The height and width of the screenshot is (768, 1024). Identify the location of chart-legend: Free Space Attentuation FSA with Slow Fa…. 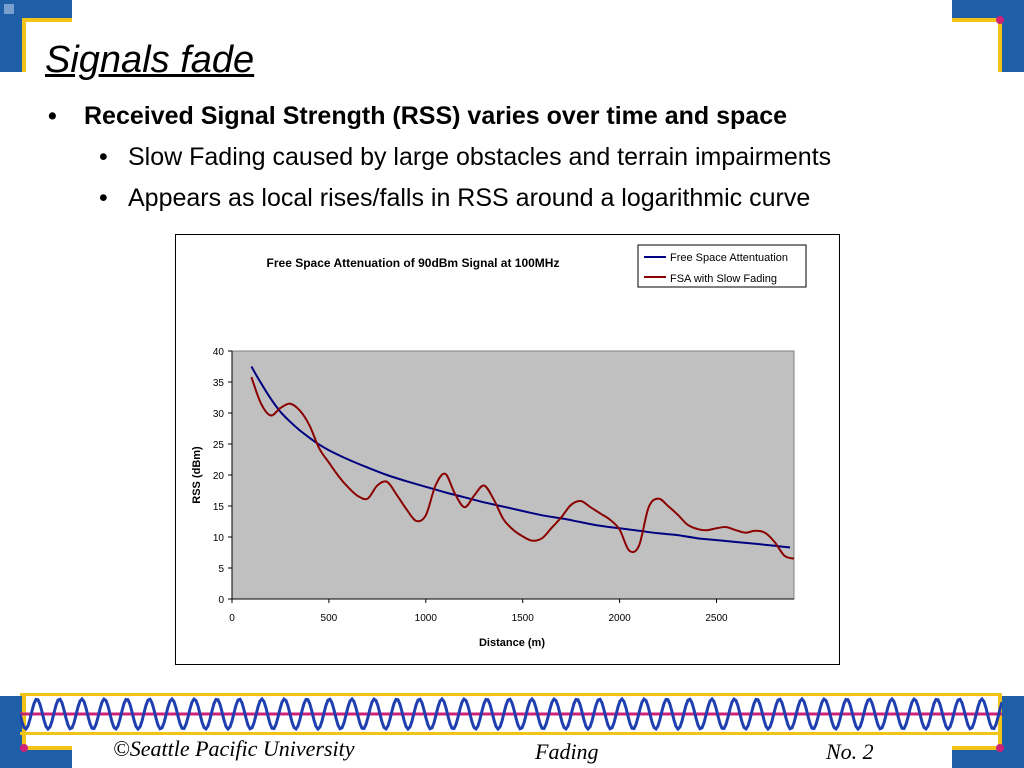
(722, 266).